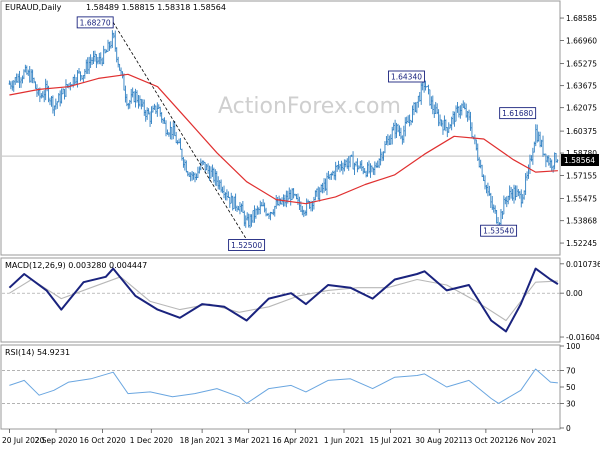 This screenshot has width=600, height=450. I want to click on x-tick-label: 16 Oct 2020, so click(102, 440).